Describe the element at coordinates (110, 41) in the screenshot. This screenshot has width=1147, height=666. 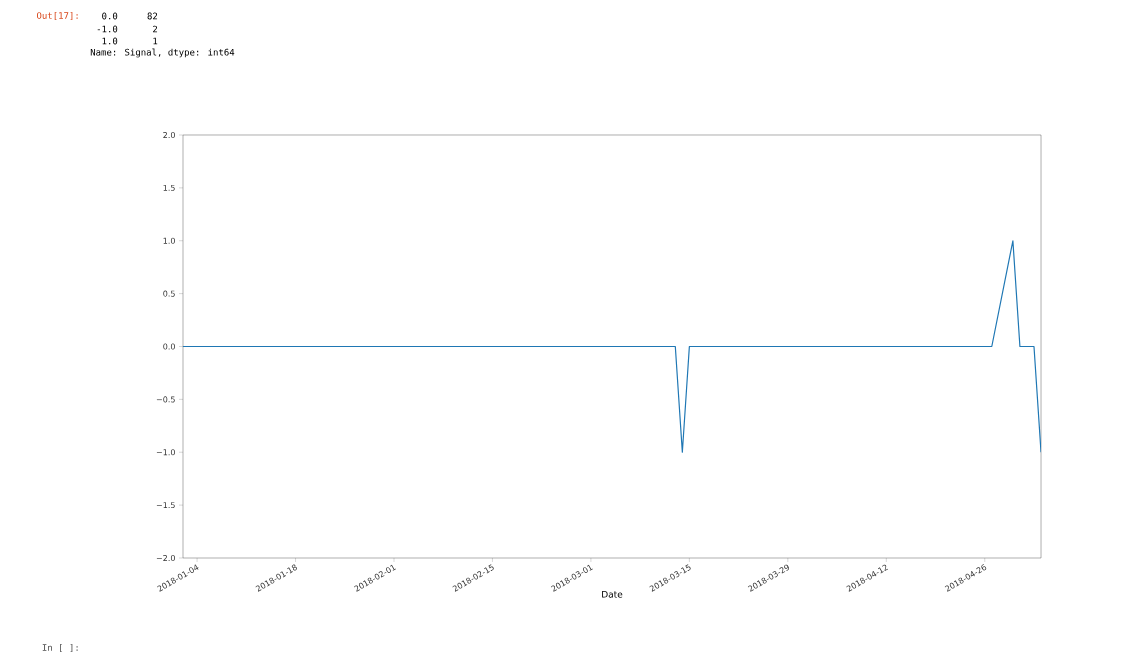
I see `text: 1.0` at that location.